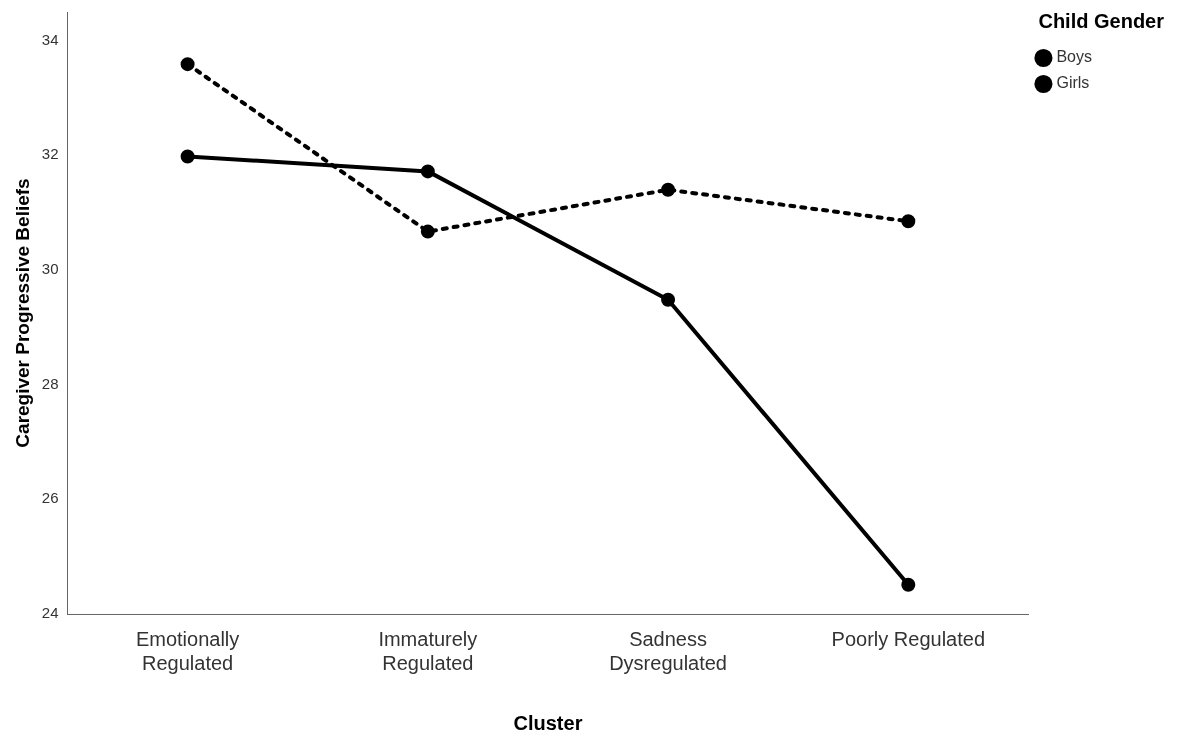 The image size is (1204, 750). Describe the element at coordinates (1074, 57) in the screenshot. I see `legend-label: Boys` at that location.